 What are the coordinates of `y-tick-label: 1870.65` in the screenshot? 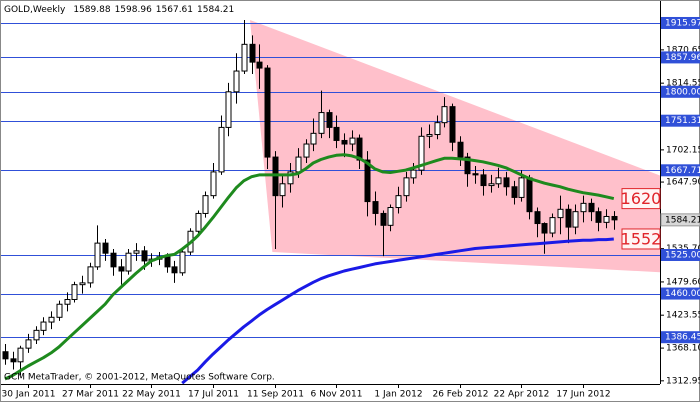 It's located at (683, 50).